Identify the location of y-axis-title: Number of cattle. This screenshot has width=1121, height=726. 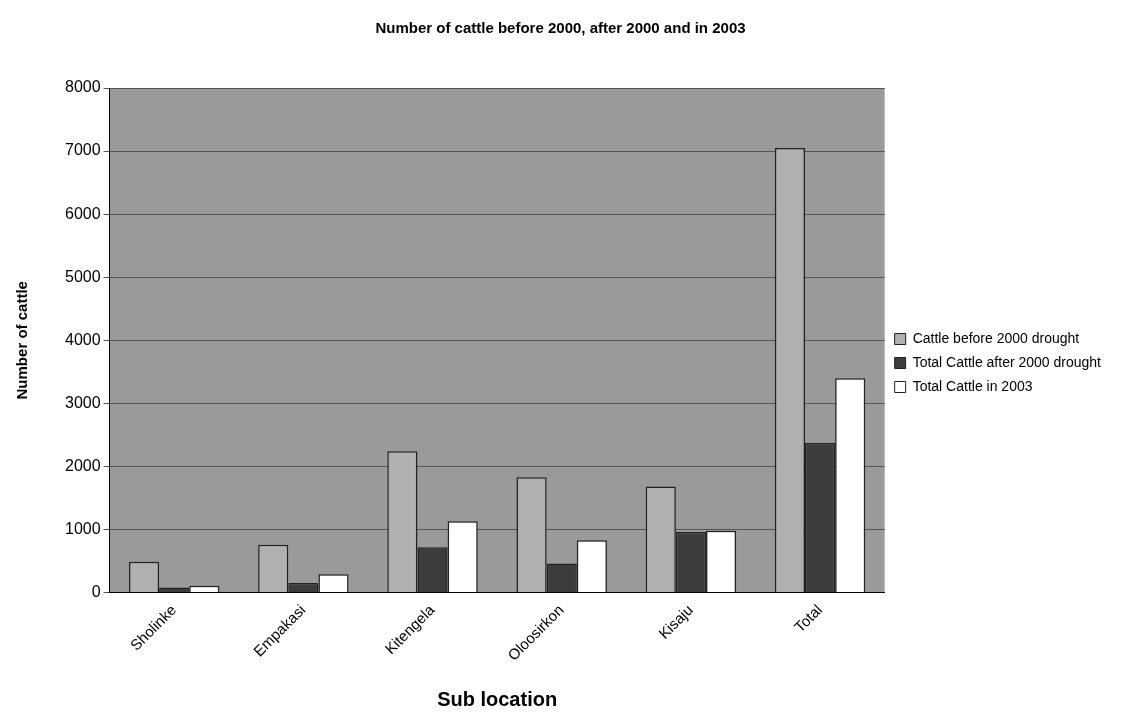
(22, 340).